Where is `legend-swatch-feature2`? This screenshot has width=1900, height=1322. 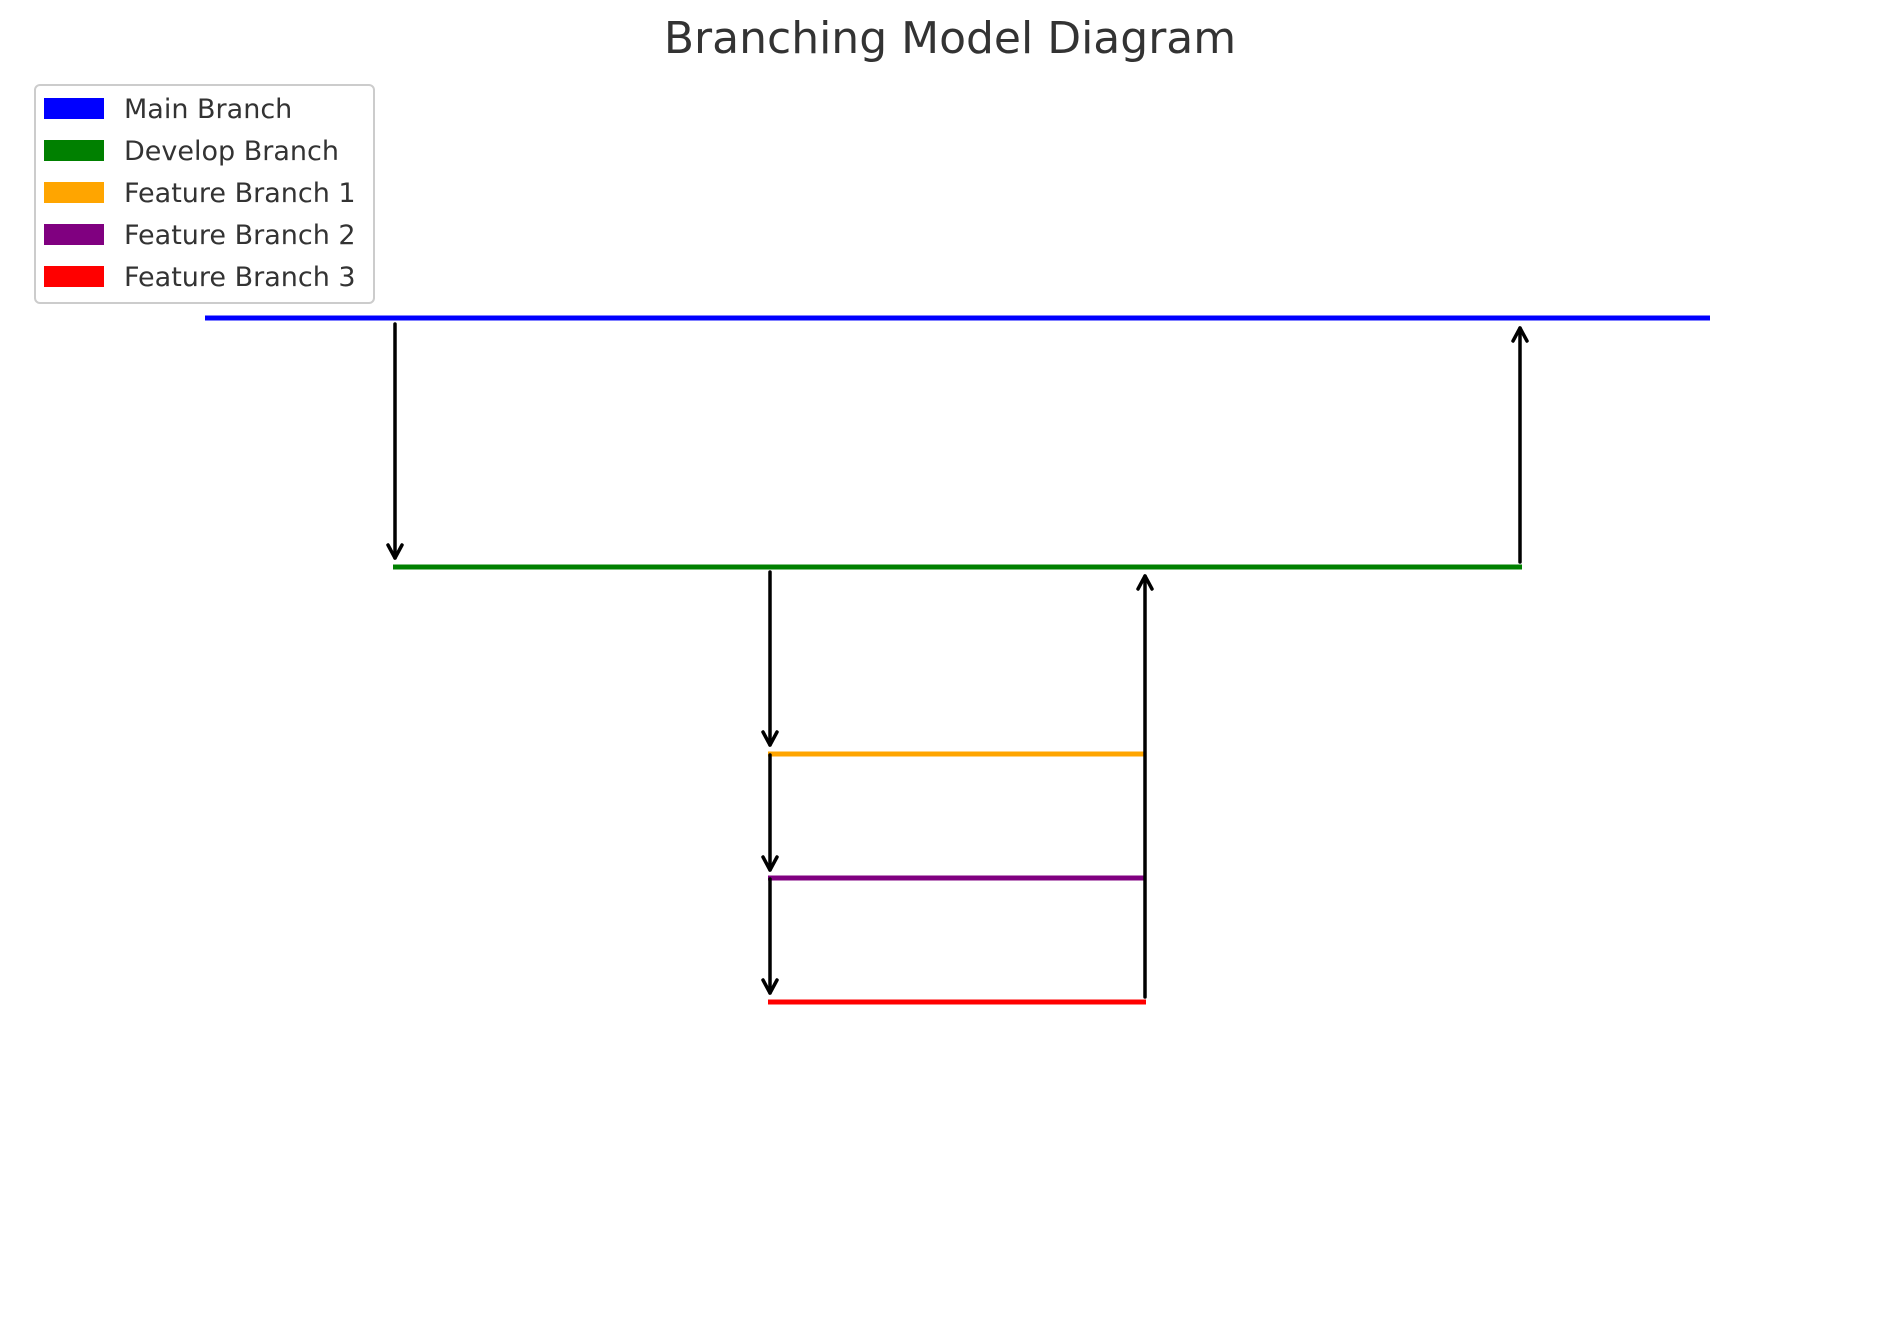 legend-swatch-feature2 is located at coordinates (74, 234).